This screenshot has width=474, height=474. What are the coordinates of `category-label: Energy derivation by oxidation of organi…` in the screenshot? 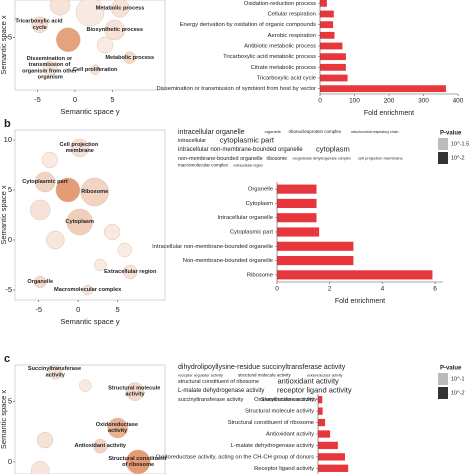 It's located at (248, 25).